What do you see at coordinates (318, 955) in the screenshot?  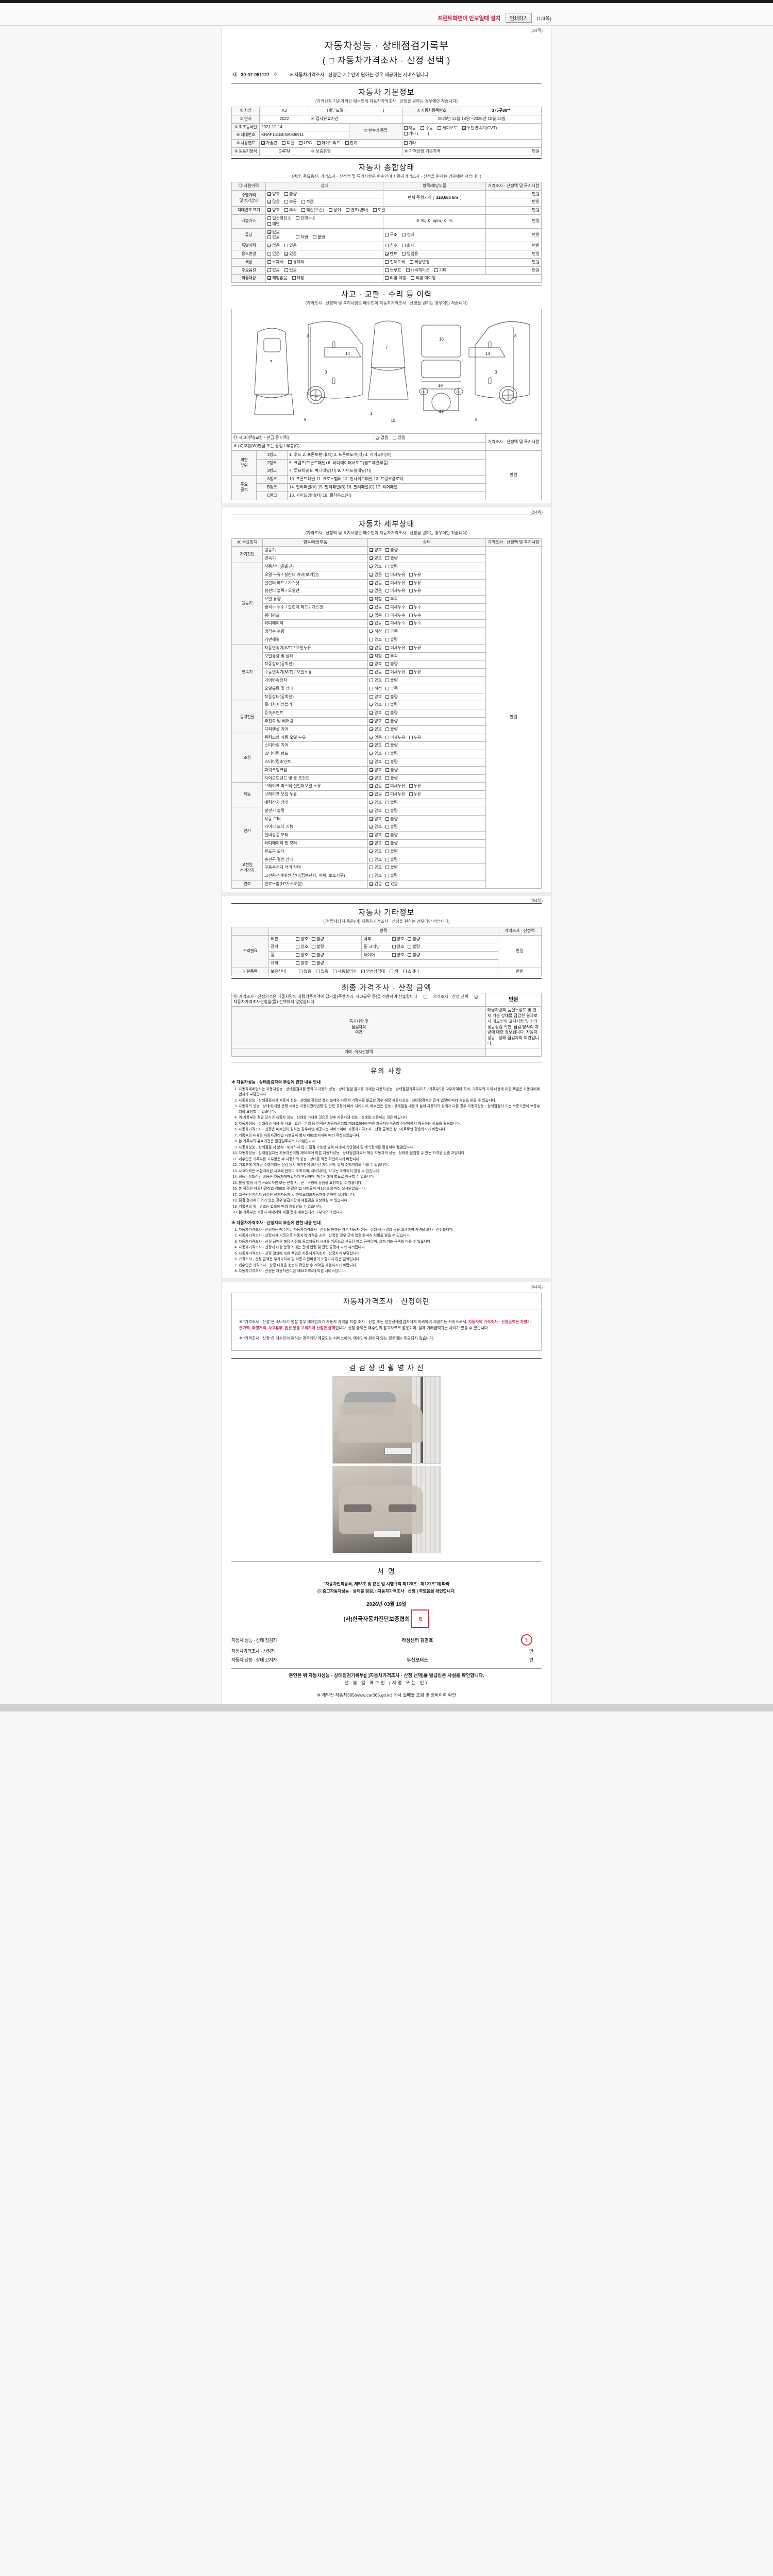 I see `wheel-bad: 불량` at bounding box center [318, 955].